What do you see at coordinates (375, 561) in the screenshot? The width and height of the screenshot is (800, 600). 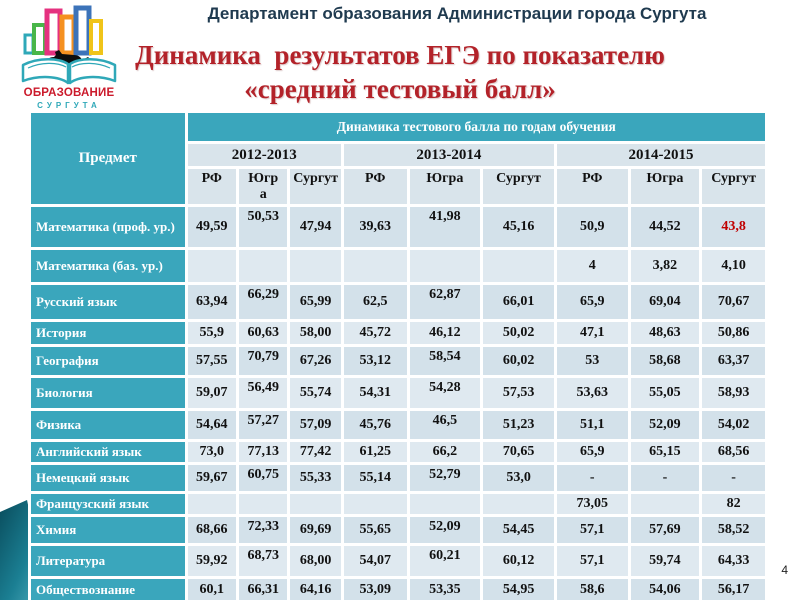 I see `value-cell: 54,07` at bounding box center [375, 561].